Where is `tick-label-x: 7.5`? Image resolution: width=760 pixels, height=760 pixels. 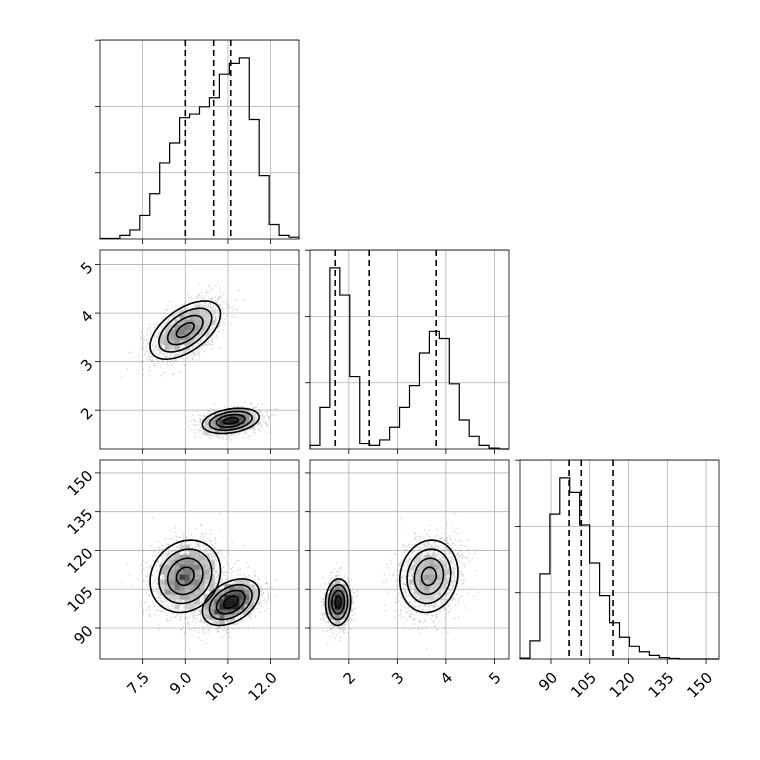 tick-label-x: 7.5 is located at coordinates (138, 684).